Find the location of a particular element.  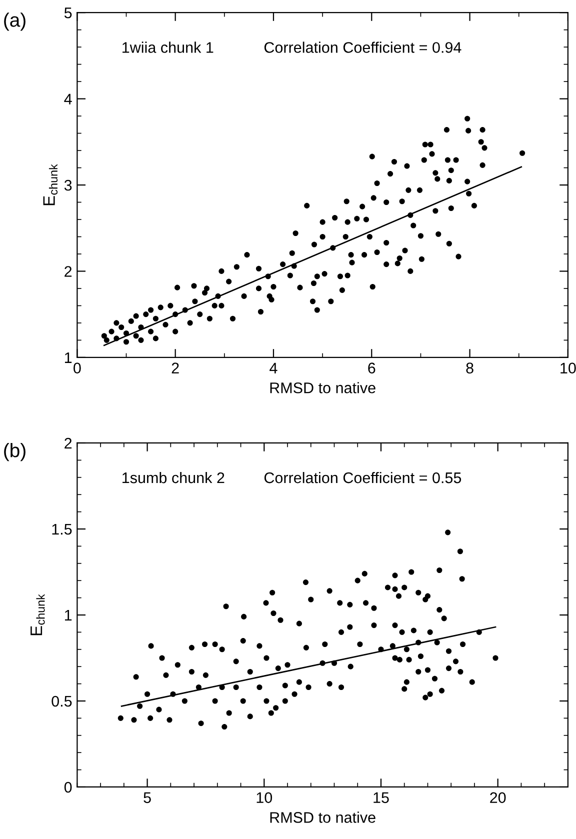

x-tick-label: 5 is located at coordinates (147, 798).